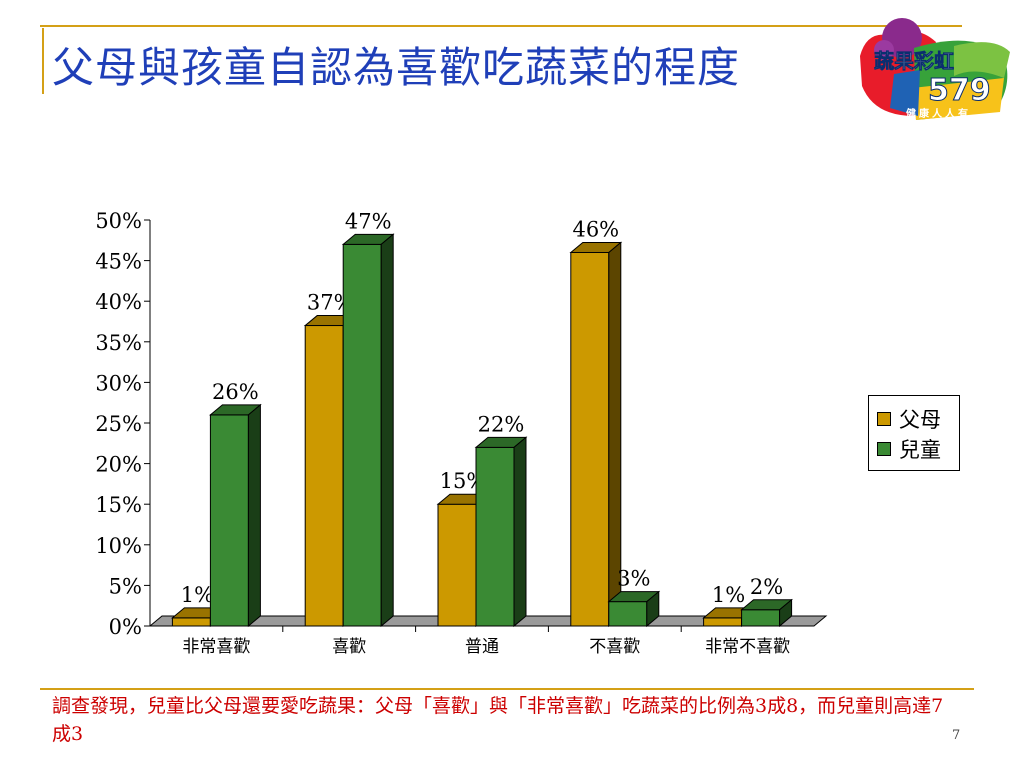 The height and width of the screenshot is (768, 1024). Describe the element at coordinates (43, 61) in the screenshot. I see `title-frame-left` at that location.